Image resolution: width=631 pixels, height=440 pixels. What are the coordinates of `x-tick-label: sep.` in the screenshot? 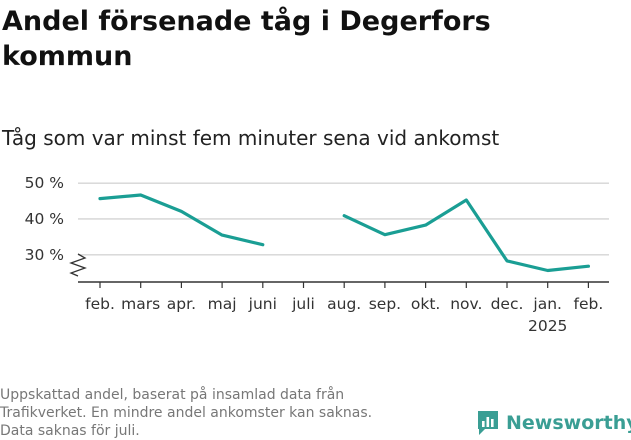 It's located at (385, 304).